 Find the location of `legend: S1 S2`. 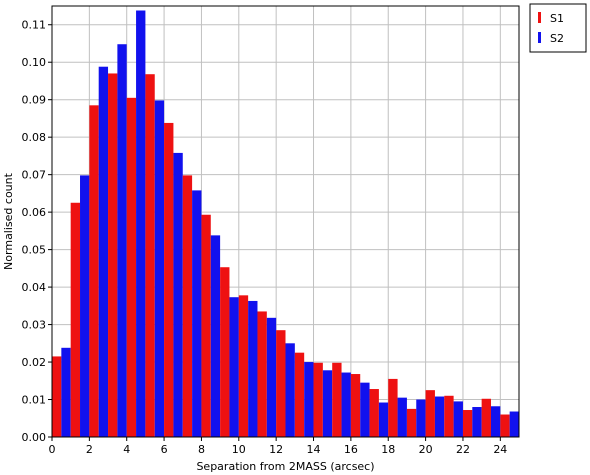

legend: S1 S2 is located at coordinates (558, 28).